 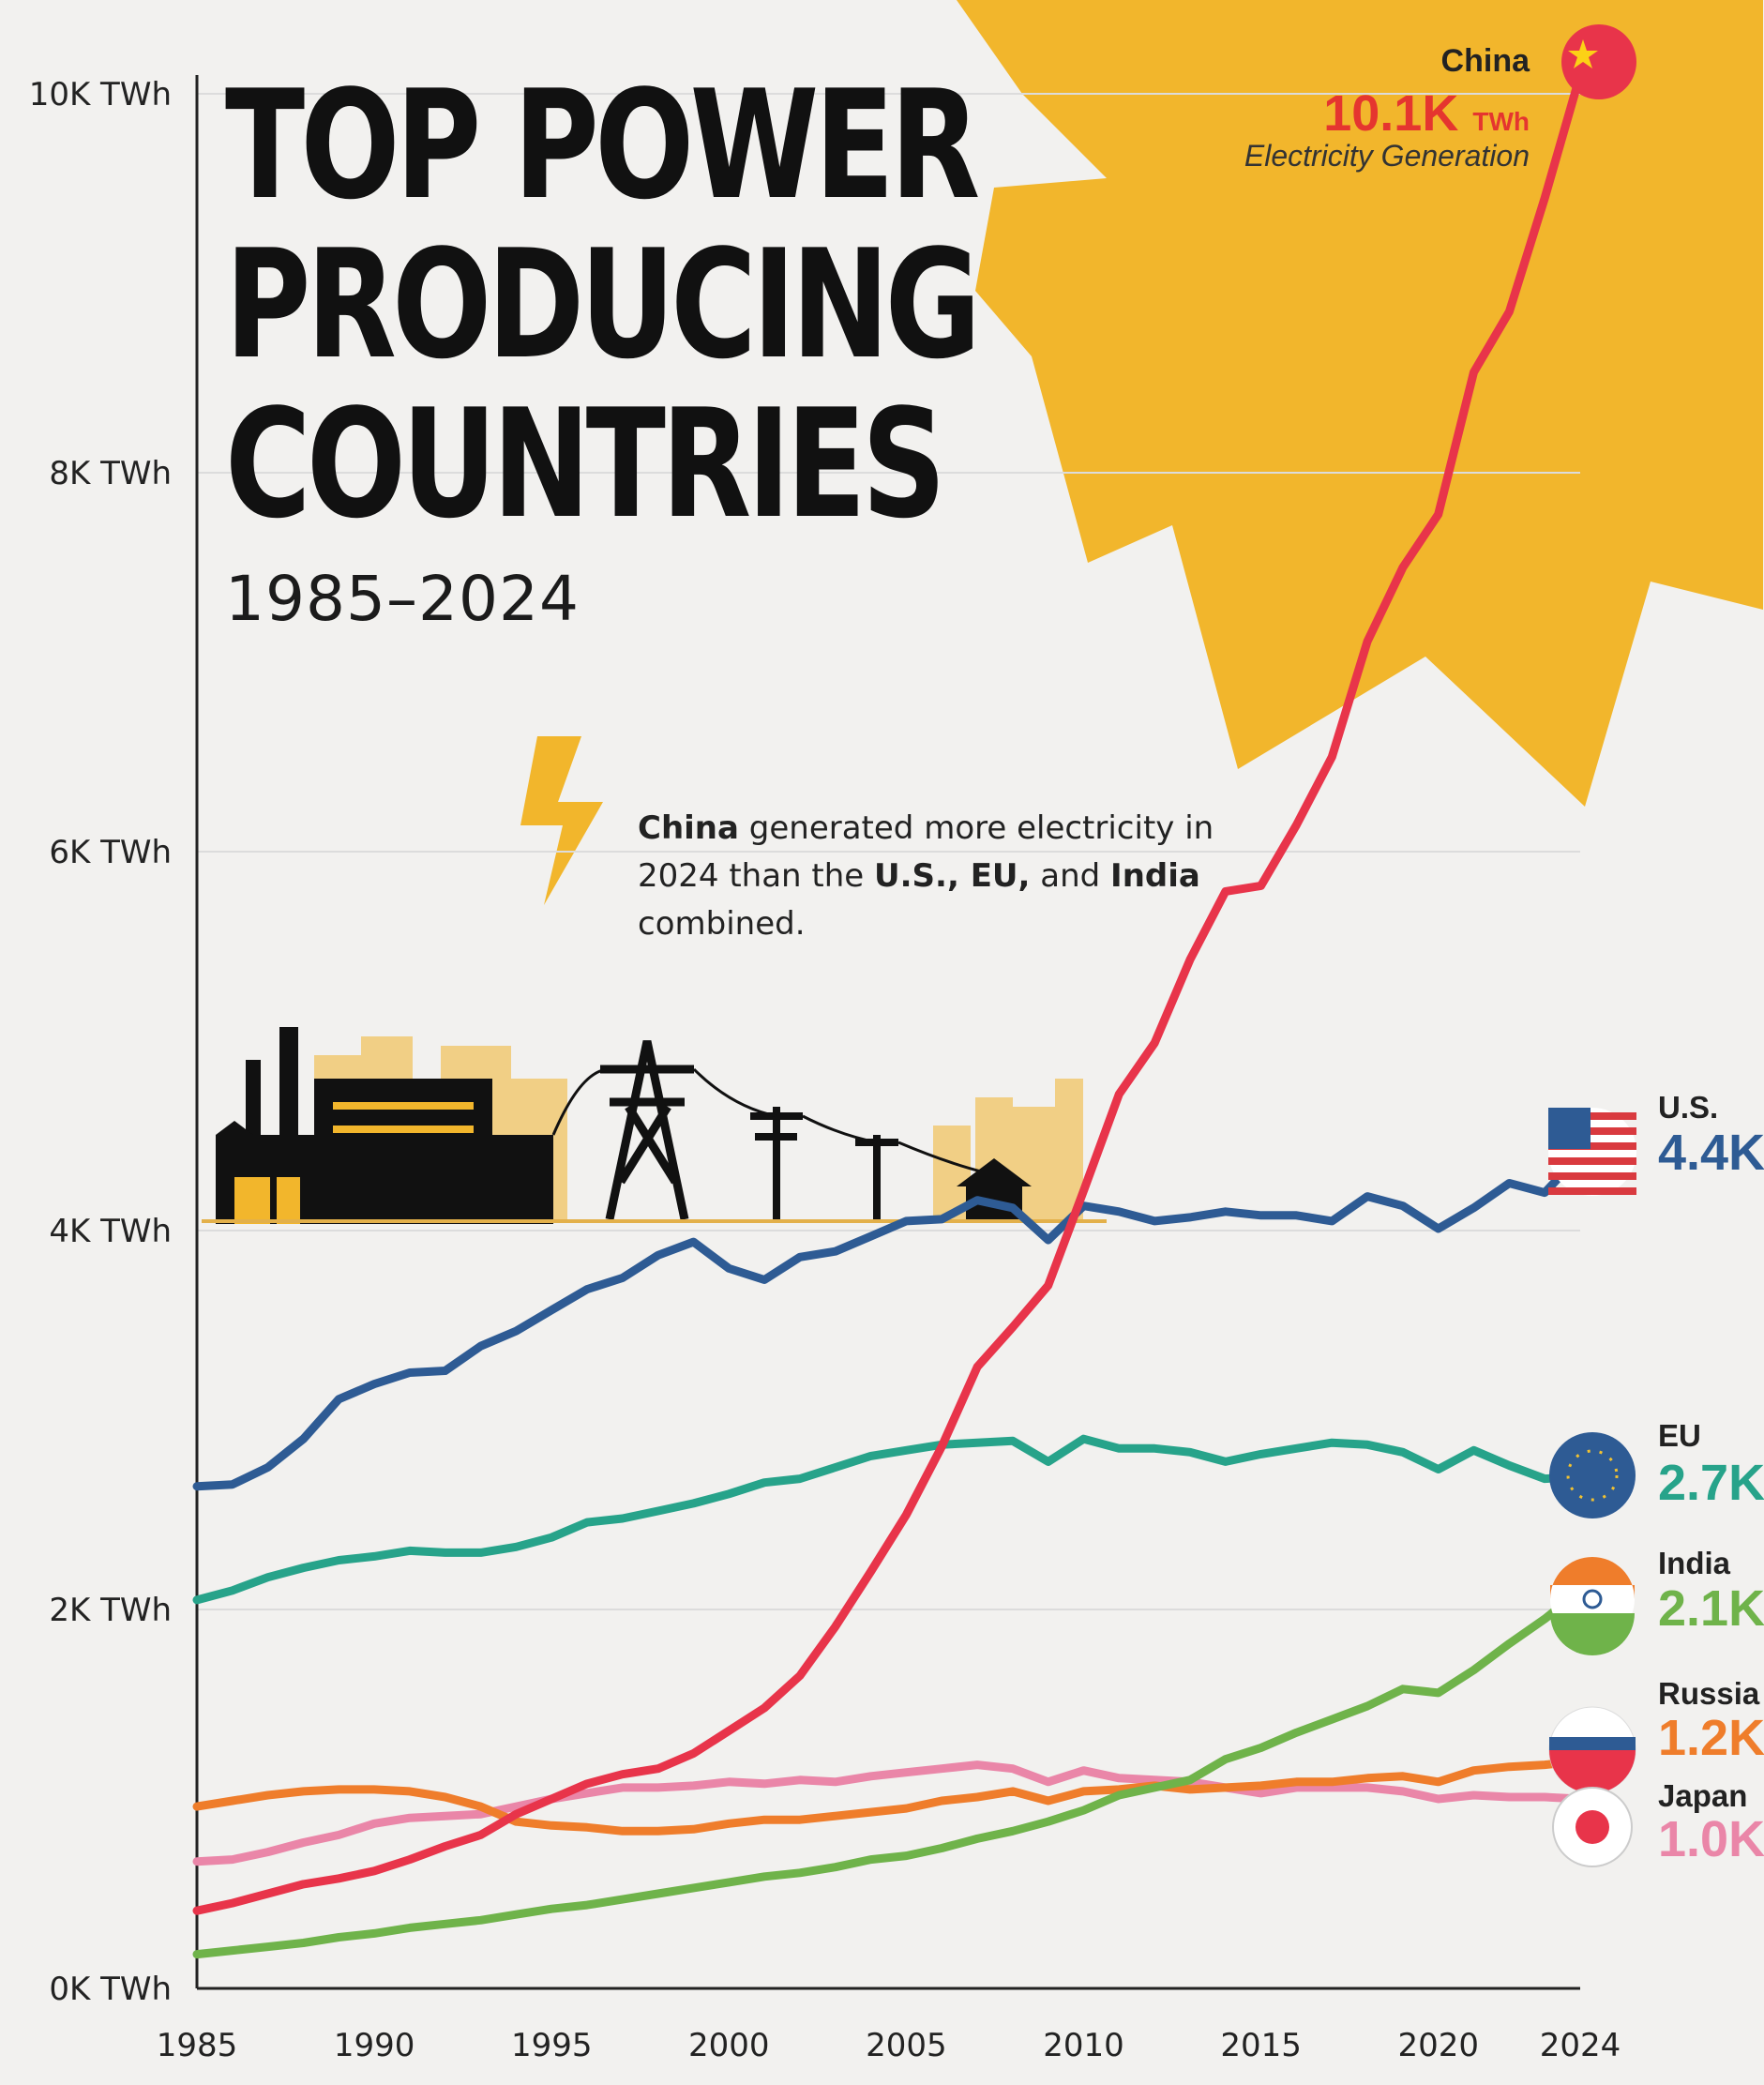 I want to click on india-flag-icon, so click(x=1592, y=1606).